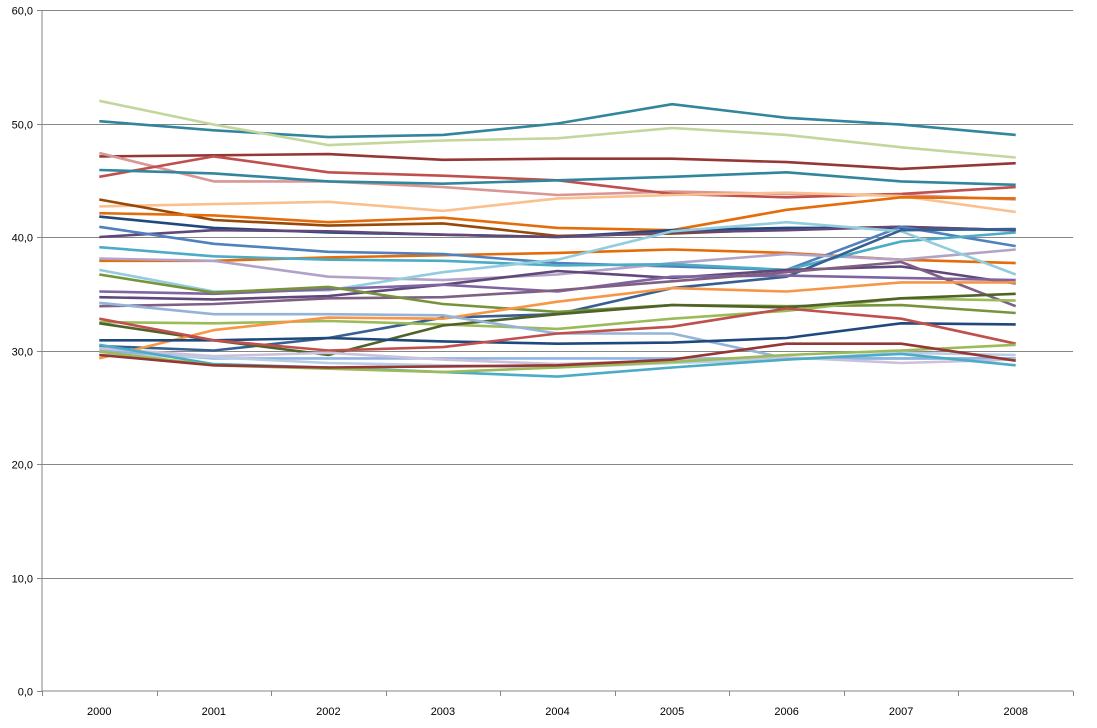 The height and width of the screenshot is (728, 1097). I want to click on y-tick-label: 30,0, so click(22, 353).